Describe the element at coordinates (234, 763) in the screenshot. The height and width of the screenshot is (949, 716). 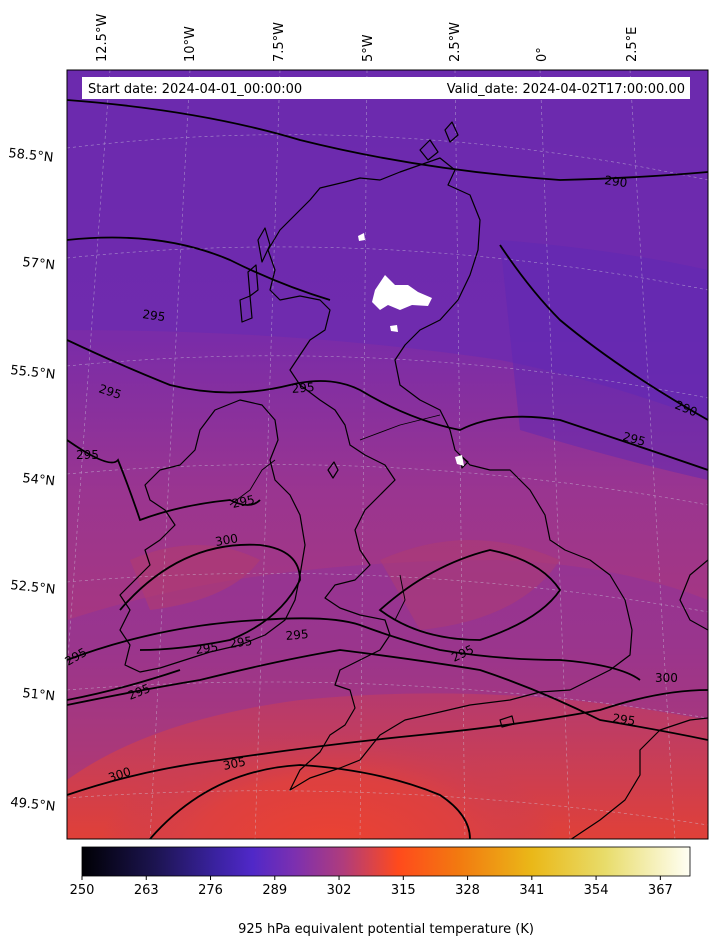
I see `contour-label: 305` at that location.